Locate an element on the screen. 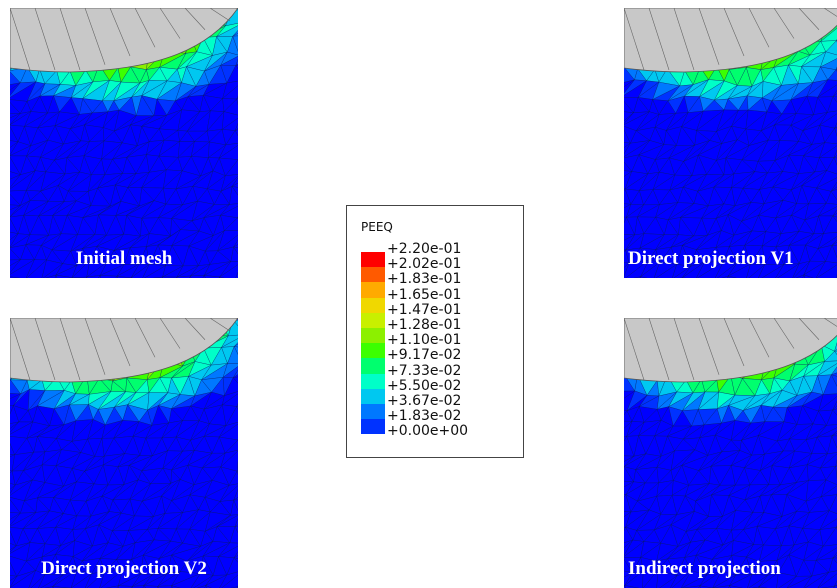 The height and width of the screenshot is (588, 837). legend-label: +1.65e-01 is located at coordinates (427, 295).